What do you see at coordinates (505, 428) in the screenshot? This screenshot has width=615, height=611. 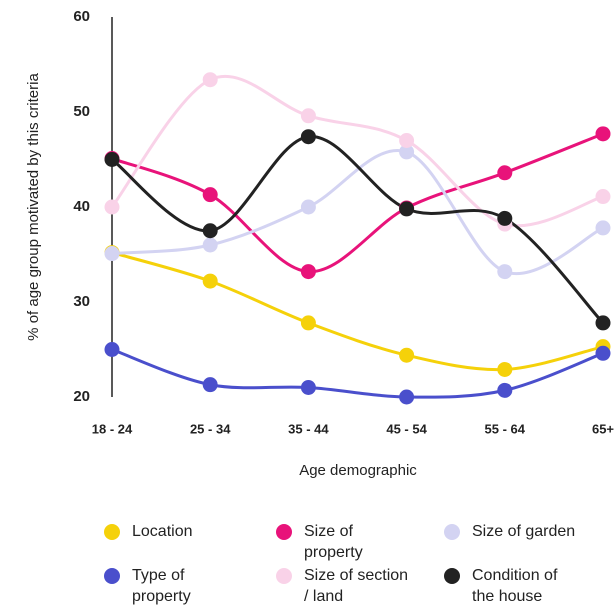 I see `x-tick-label: 55 - 64` at bounding box center [505, 428].